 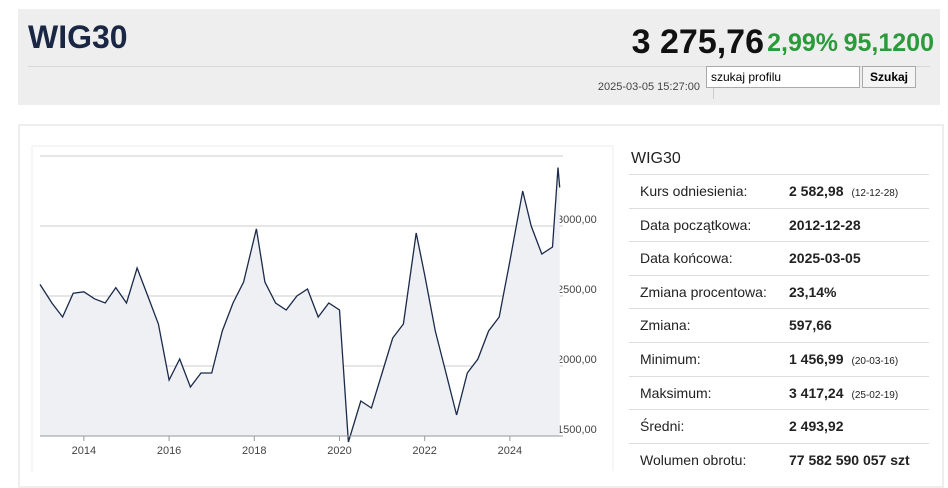 I want to click on stat-note: (12-12-28), so click(x=875, y=193).